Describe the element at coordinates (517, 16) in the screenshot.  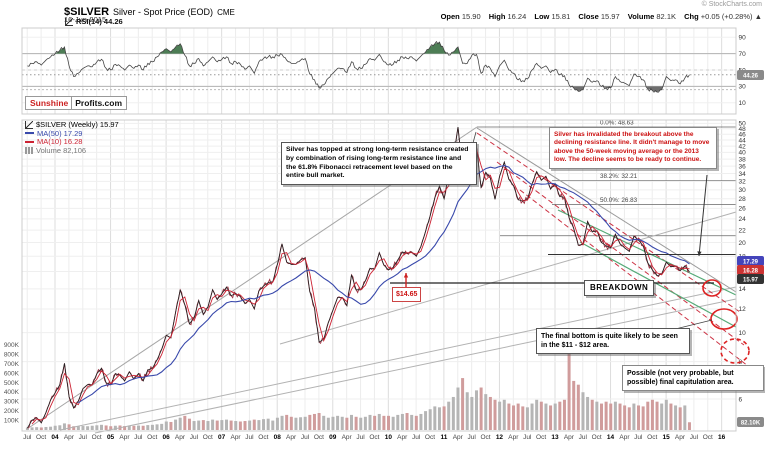
I see `high-value: 16.24` at that location.